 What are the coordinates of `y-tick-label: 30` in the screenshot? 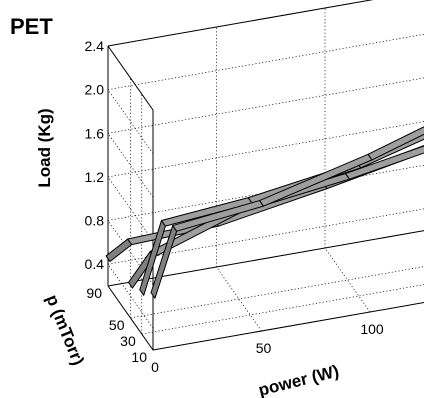 It's located at (128, 341).